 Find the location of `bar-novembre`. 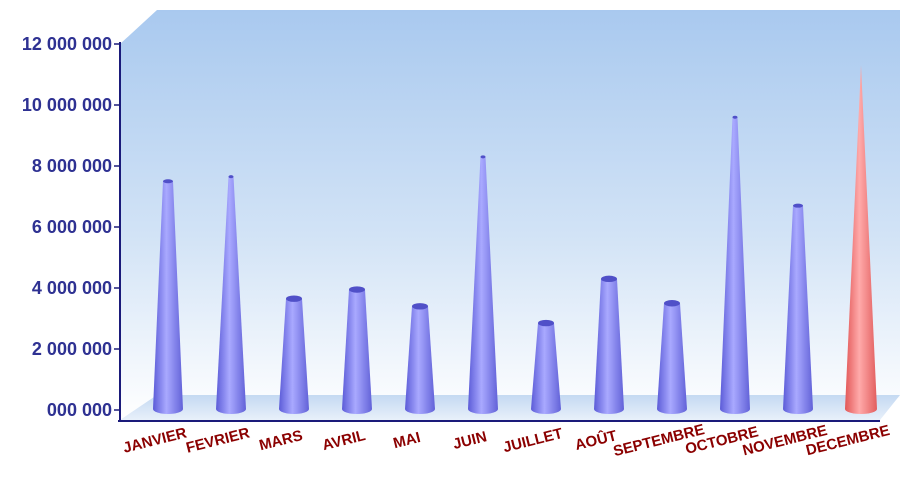

bar-novembre is located at coordinates (798, 308).